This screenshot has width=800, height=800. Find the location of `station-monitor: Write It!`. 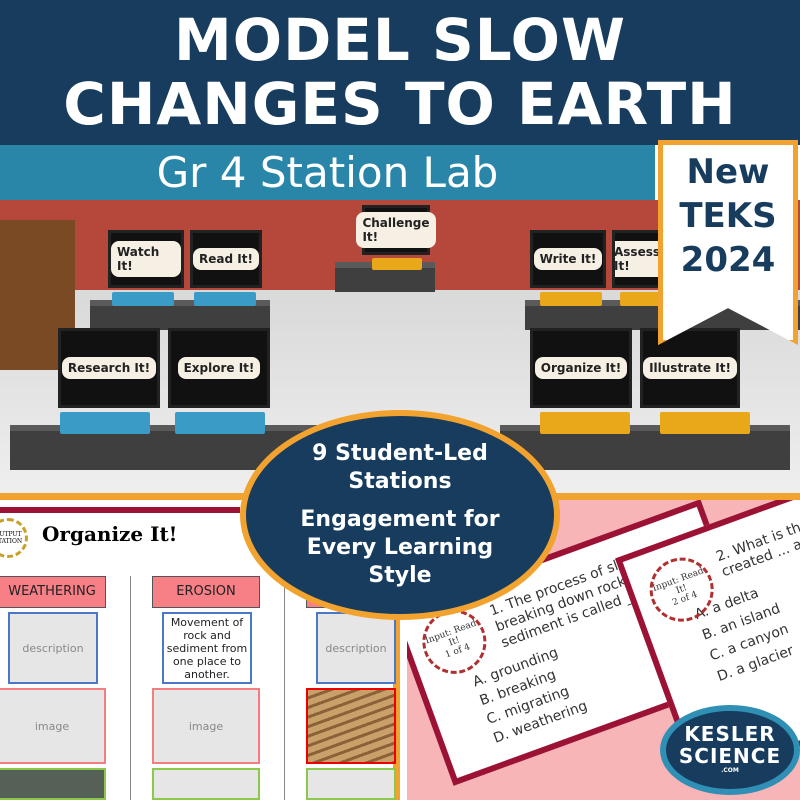

station-monitor: Write It! is located at coordinates (568, 259).